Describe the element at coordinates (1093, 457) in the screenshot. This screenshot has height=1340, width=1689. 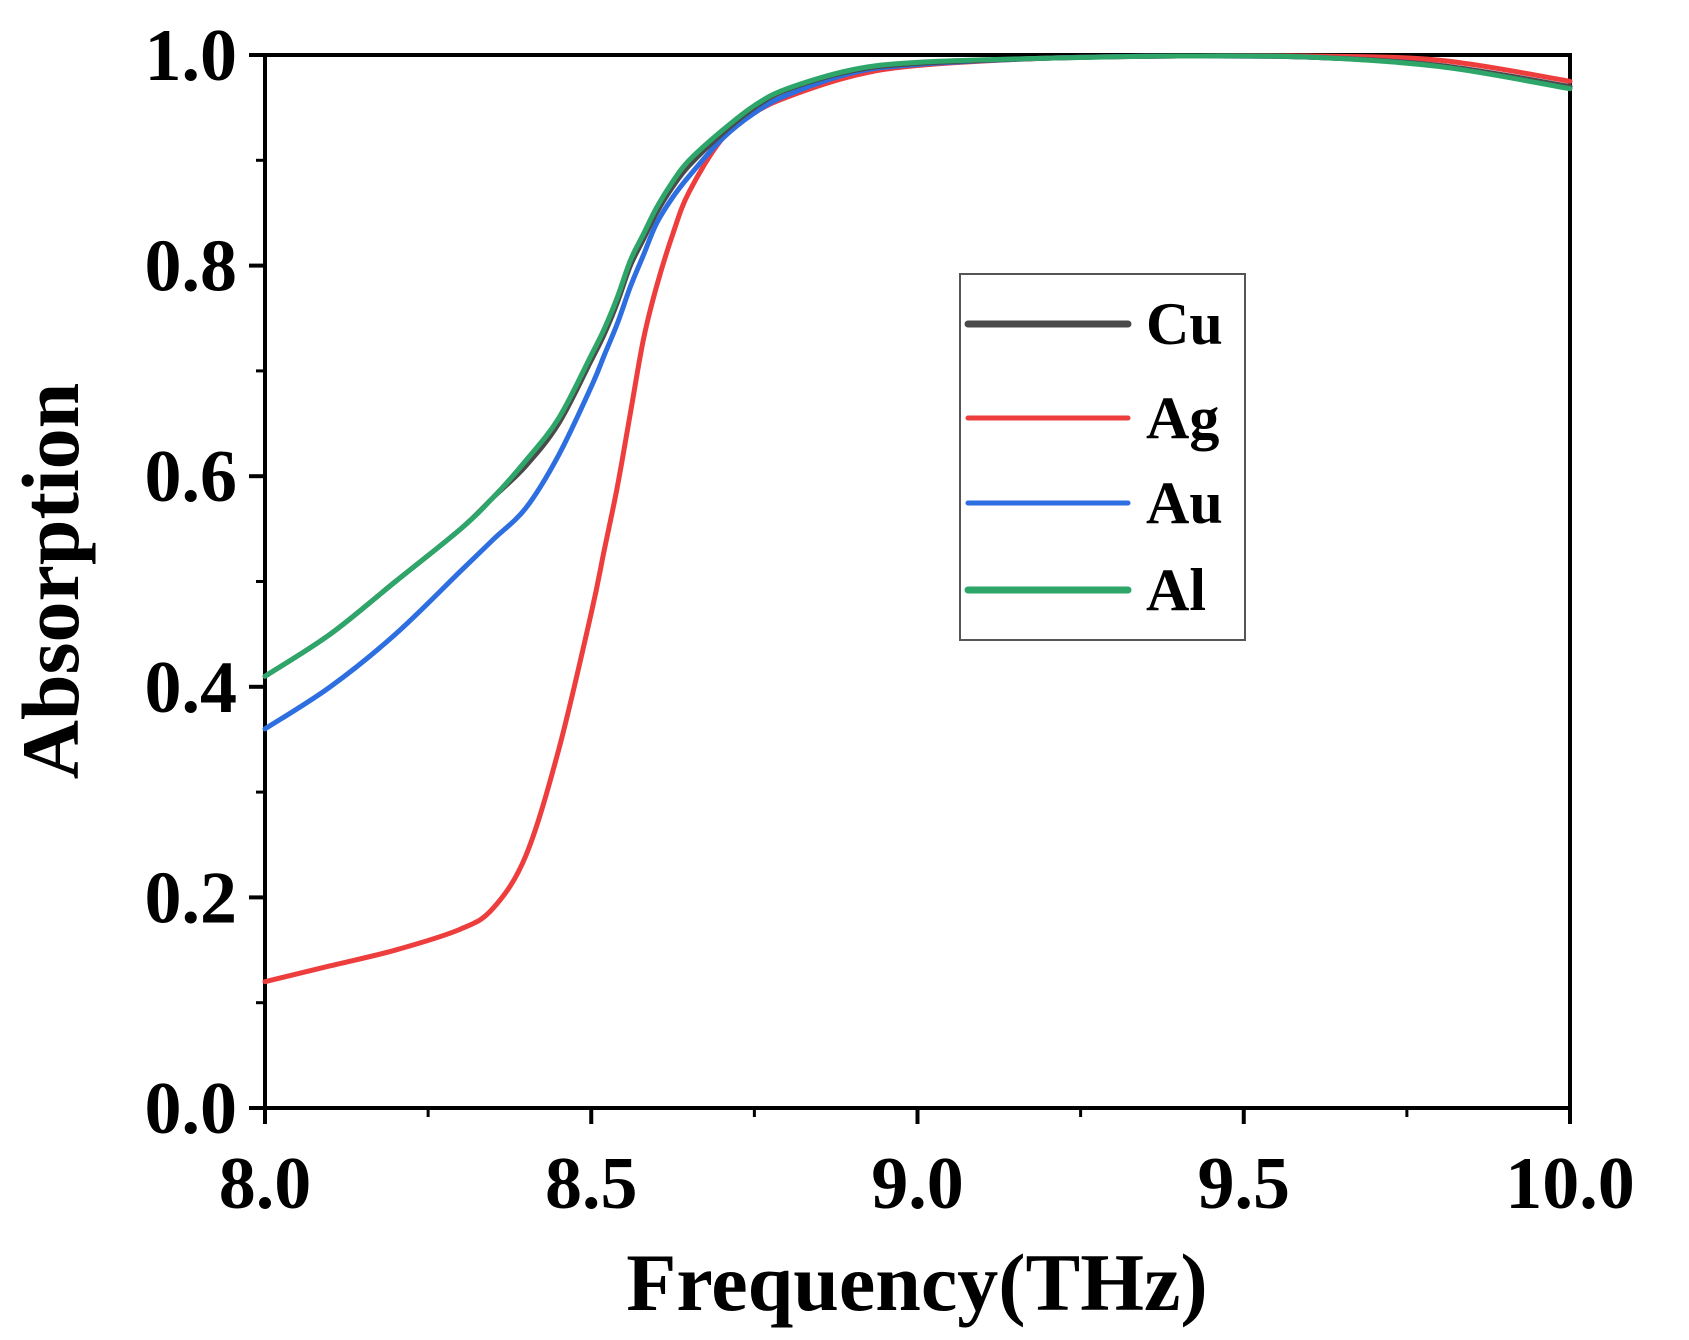
I see `legend-items: Cu Ag Au Al` at that location.